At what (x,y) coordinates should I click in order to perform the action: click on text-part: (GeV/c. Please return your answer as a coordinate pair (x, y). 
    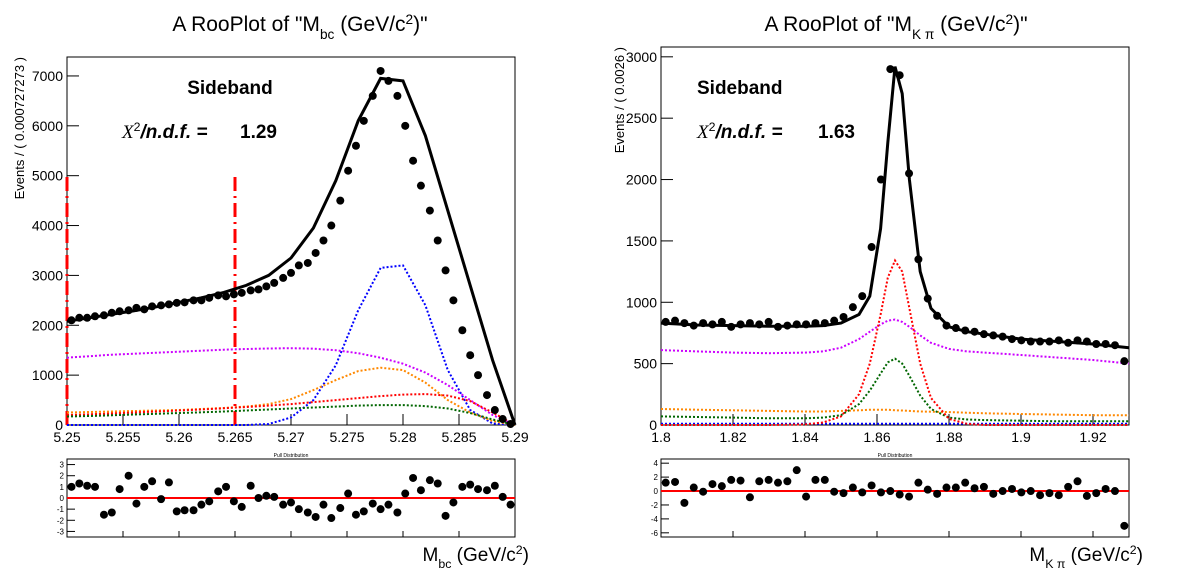
    Looking at the image, I should click on (1097, 555).